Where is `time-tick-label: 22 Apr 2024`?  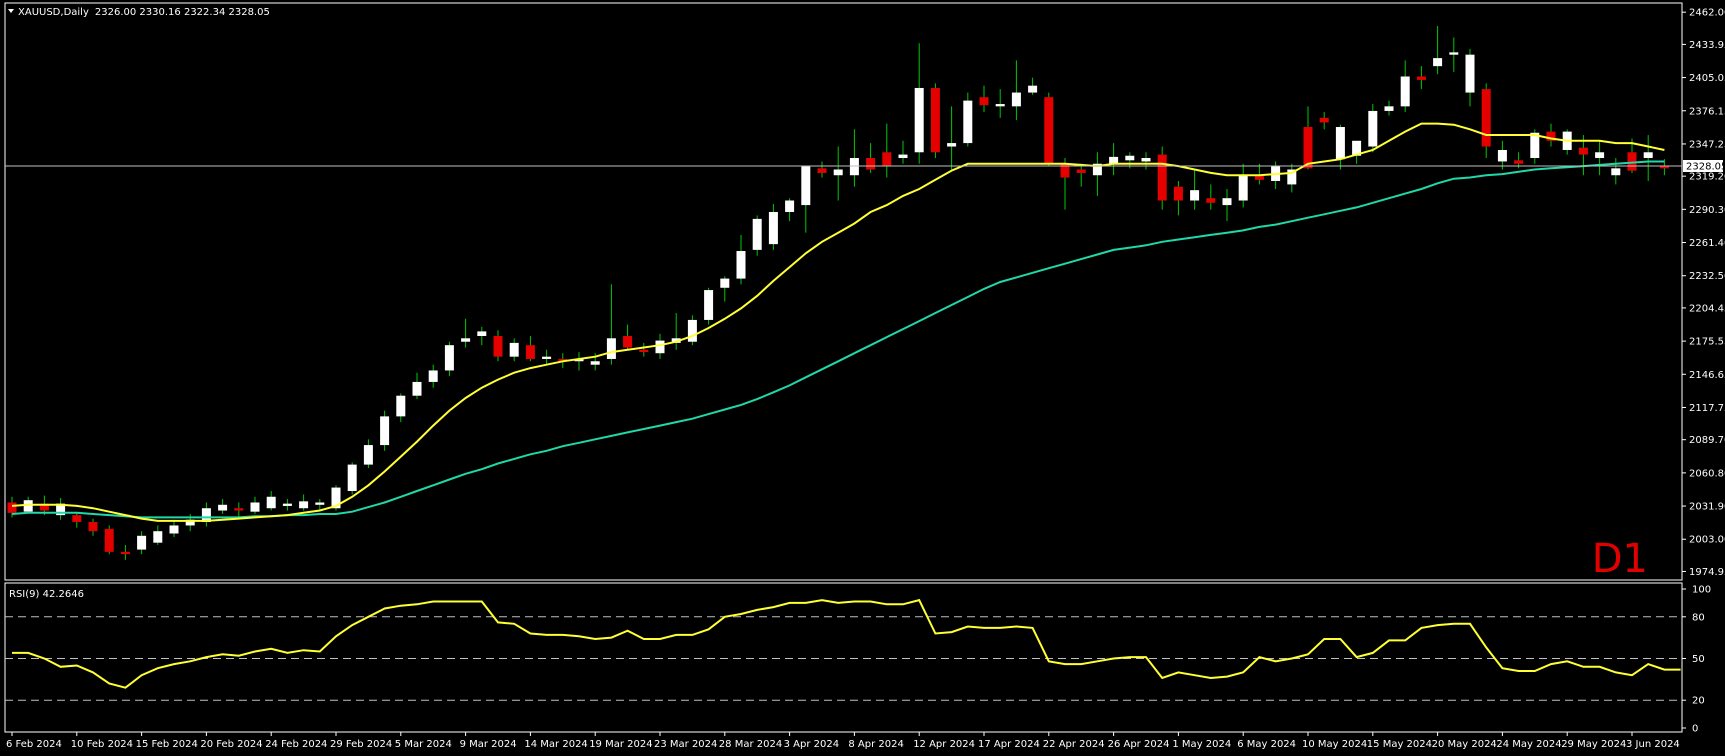
time-tick-label: 22 Apr 2024 is located at coordinates (1074, 744).